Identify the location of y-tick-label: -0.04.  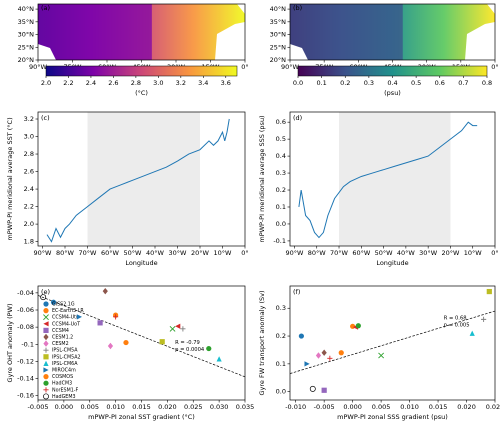
(25, 293).